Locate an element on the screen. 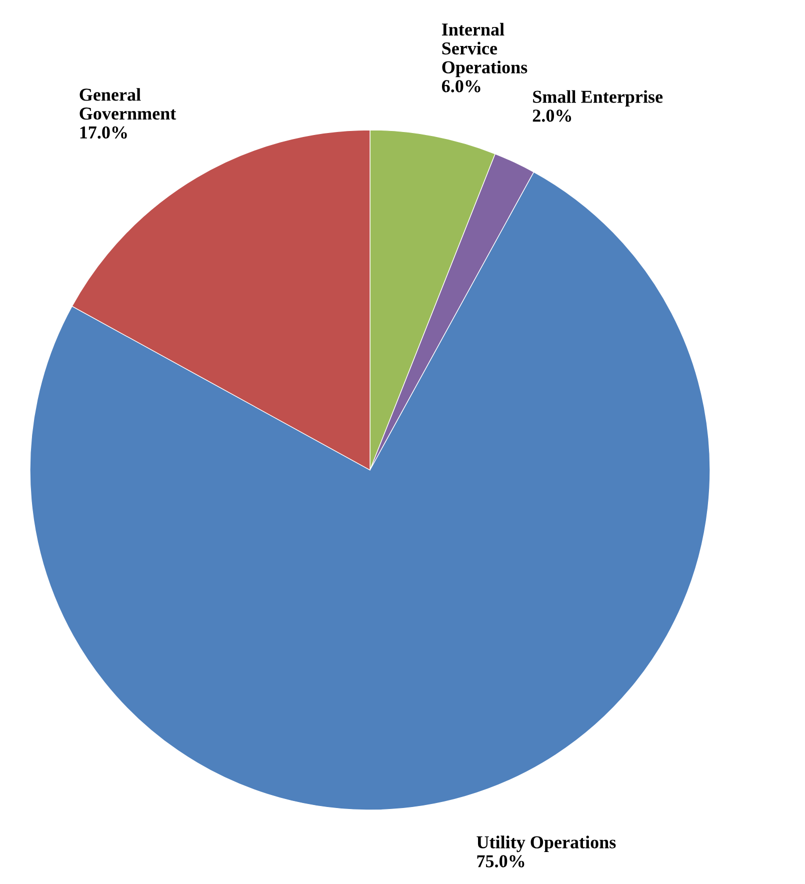 This screenshot has height=884, width=805. slice-label: Internal Service Operations is located at coordinates (485, 50).